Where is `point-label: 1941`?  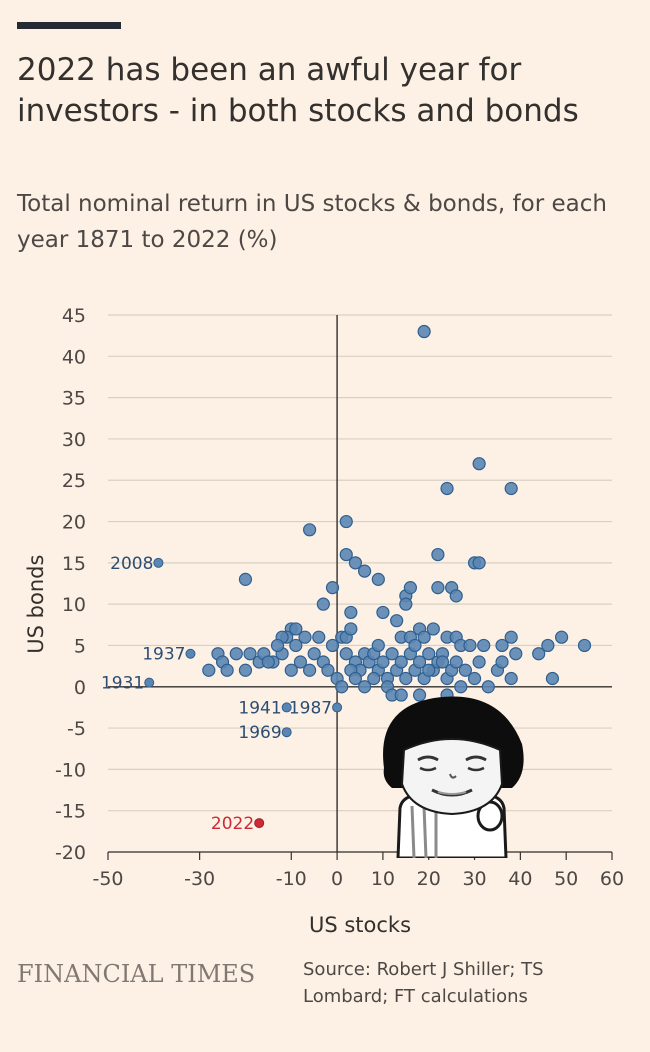 point-label: 1941 is located at coordinates (259, 708).